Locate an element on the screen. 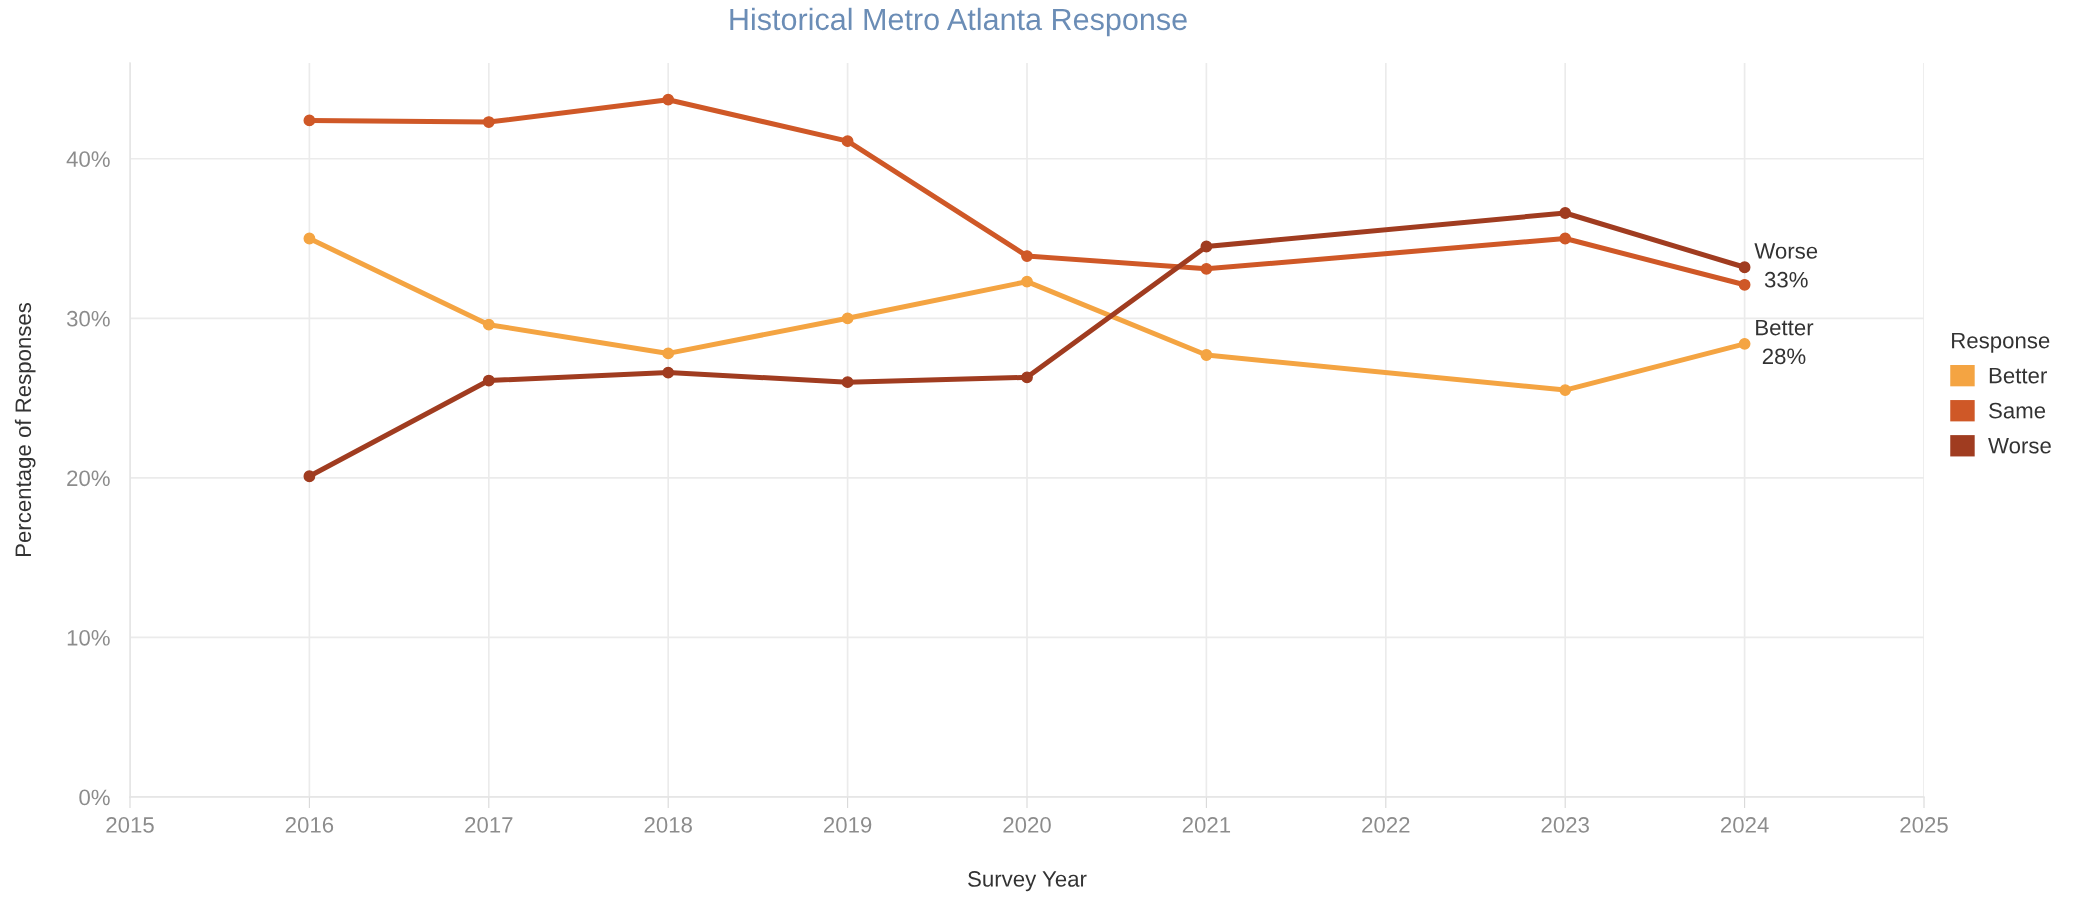 The image size is (2082, 907). x-tick-label: 2021 is located at coordinates (1206, 825).